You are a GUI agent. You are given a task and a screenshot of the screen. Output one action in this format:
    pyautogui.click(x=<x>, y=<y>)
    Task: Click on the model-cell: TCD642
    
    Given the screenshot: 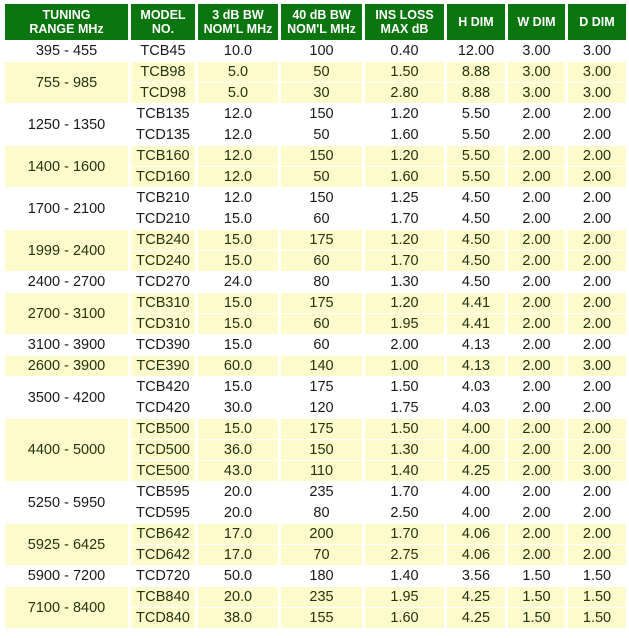 What is the action you would take?
    pyautogui.click(x=163, y=555)
    